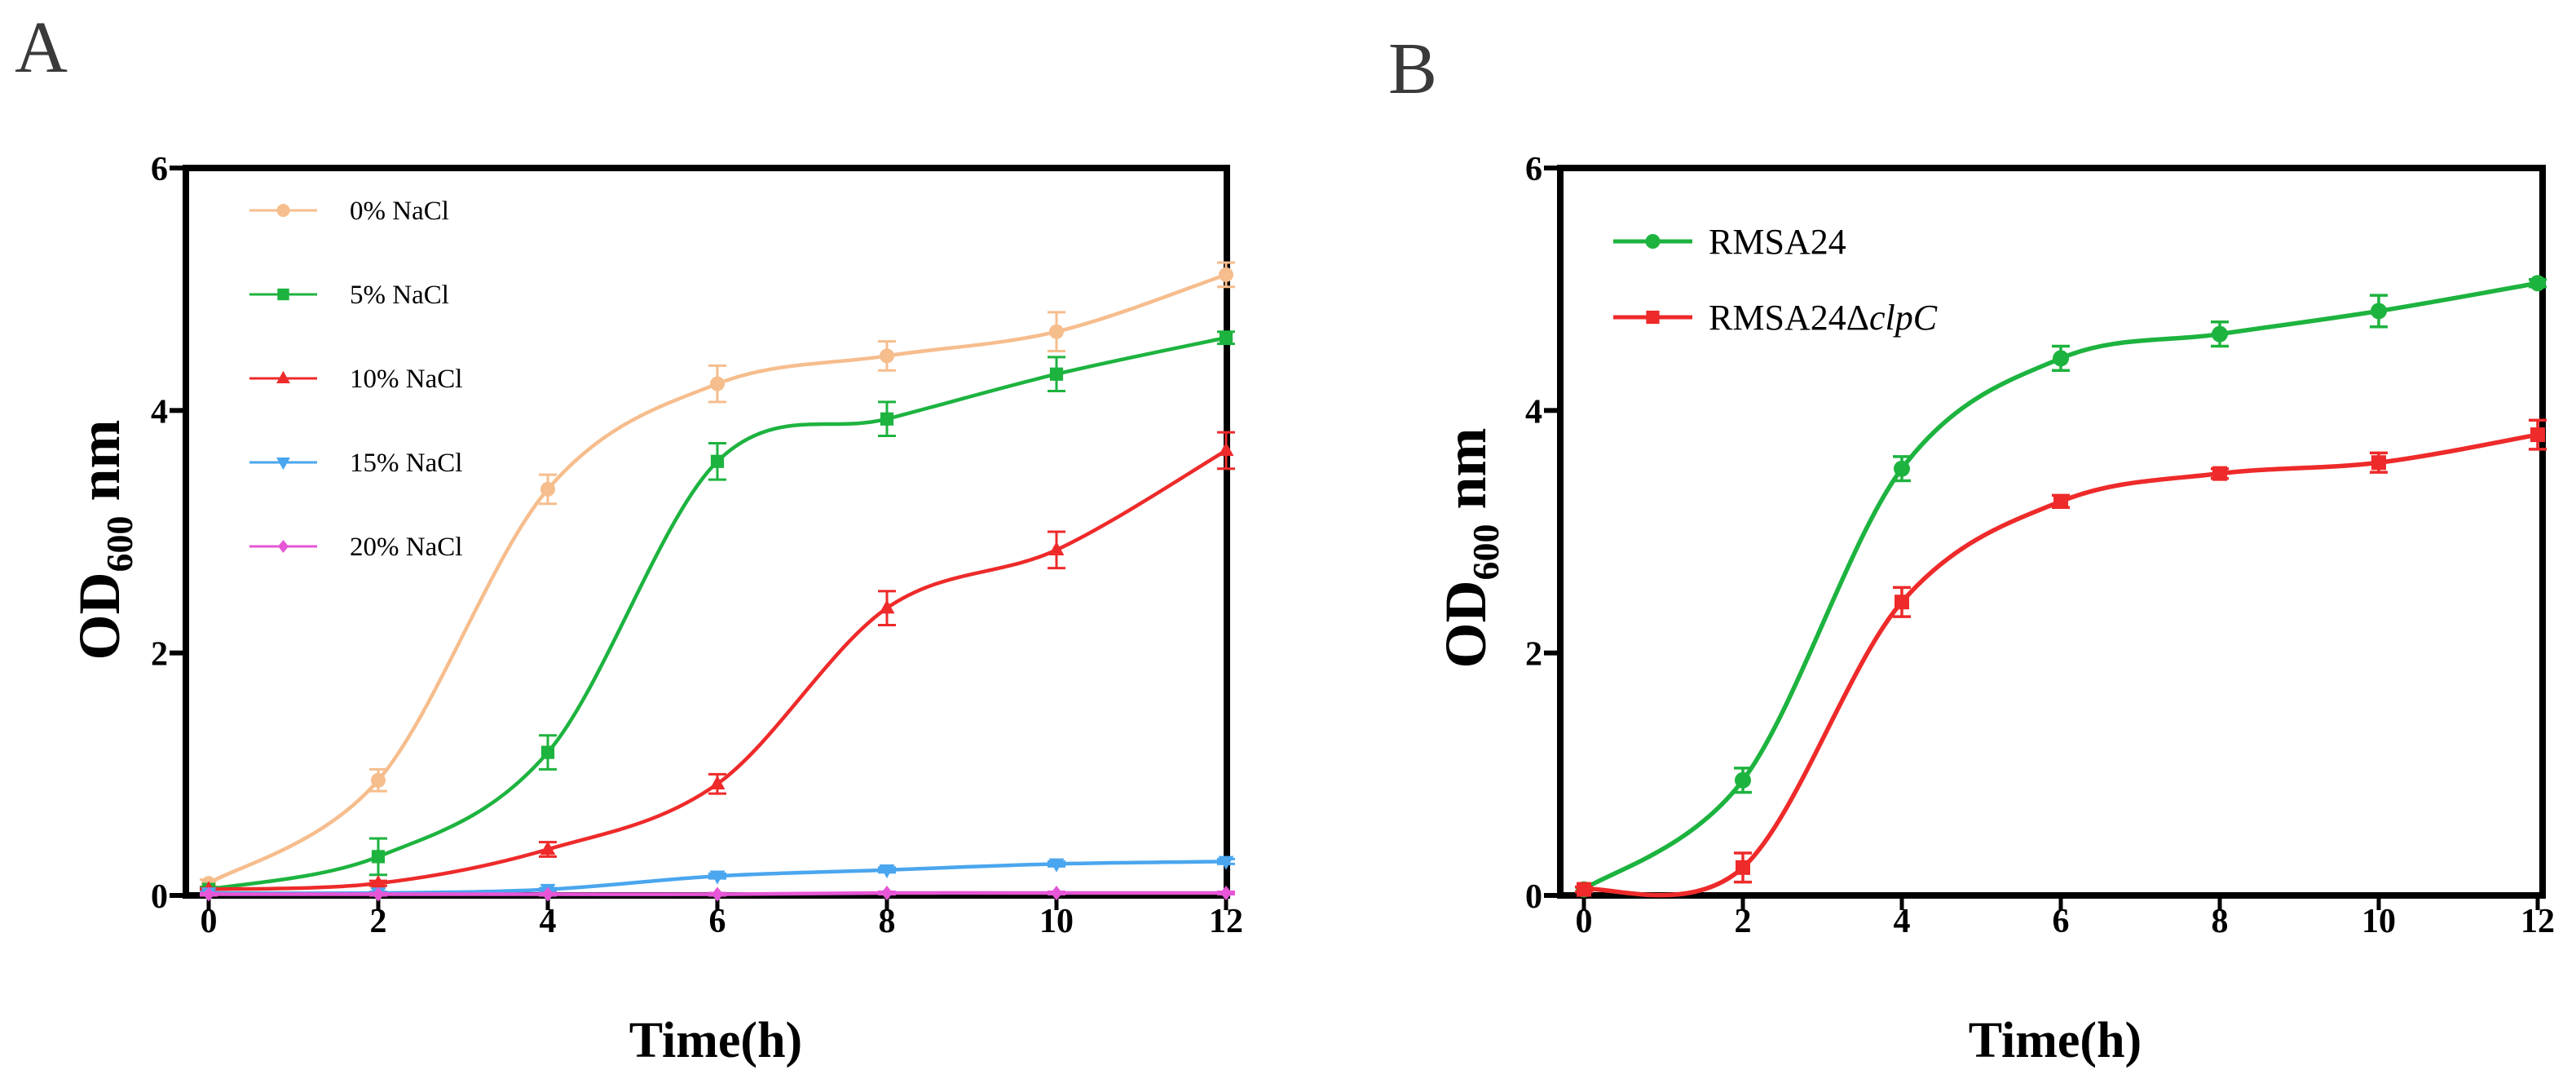 Image resolution: width=2576 pixels, height=1083 pixels. What do you see at coordinates (547, 489) in the screenshot?
I see `point-0-nacl-t4` at bounding box center [547, 489].